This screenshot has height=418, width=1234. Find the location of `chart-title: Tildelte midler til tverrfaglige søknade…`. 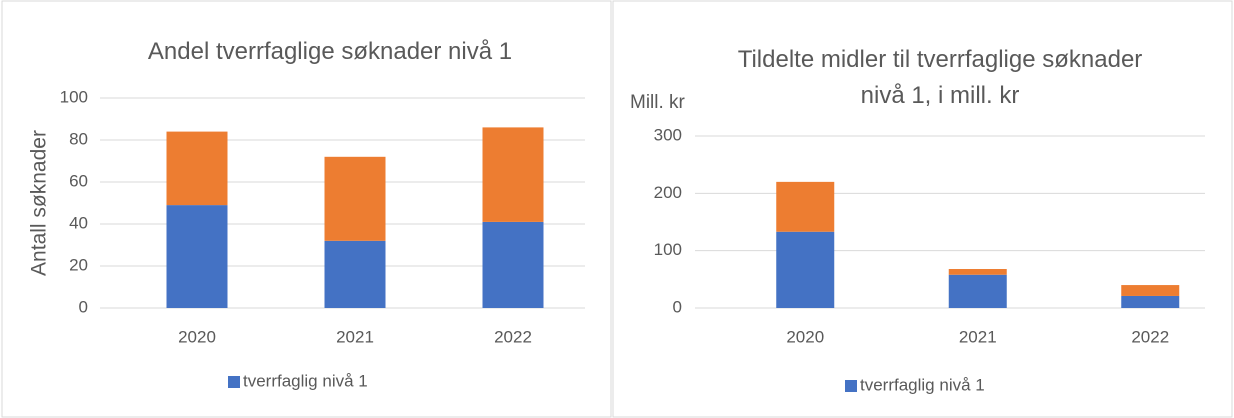

chart-title: Tildelte midler til tverrfaglige søknade… is located at coordinates (940, 77).